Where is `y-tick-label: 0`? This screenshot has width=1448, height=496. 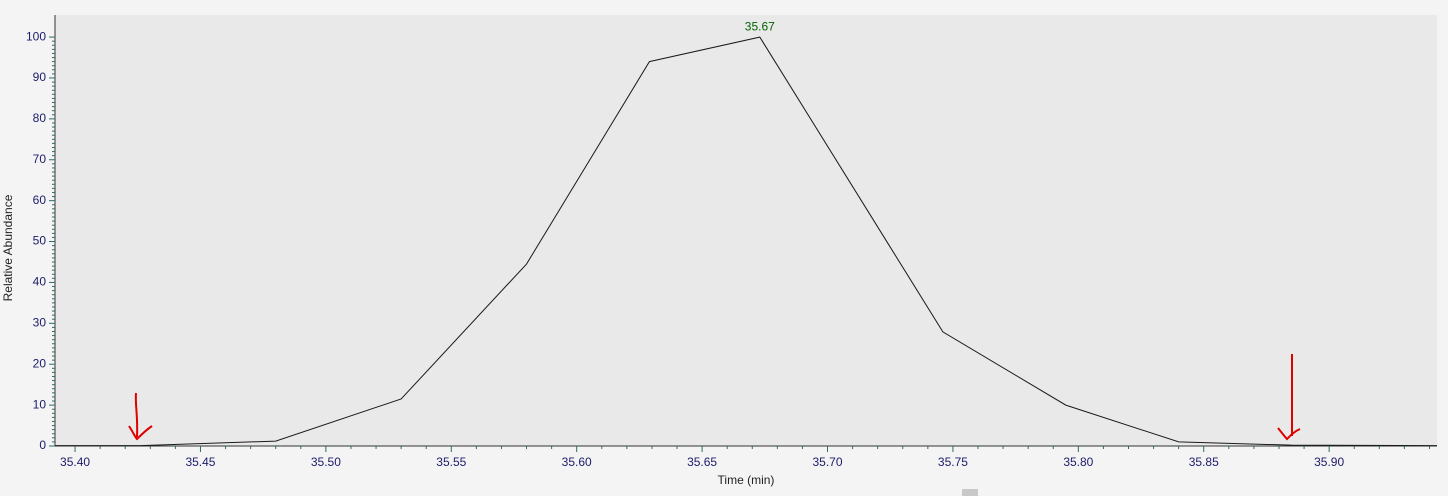
y-tick-label: 0 is located at coordinates (42, 445).